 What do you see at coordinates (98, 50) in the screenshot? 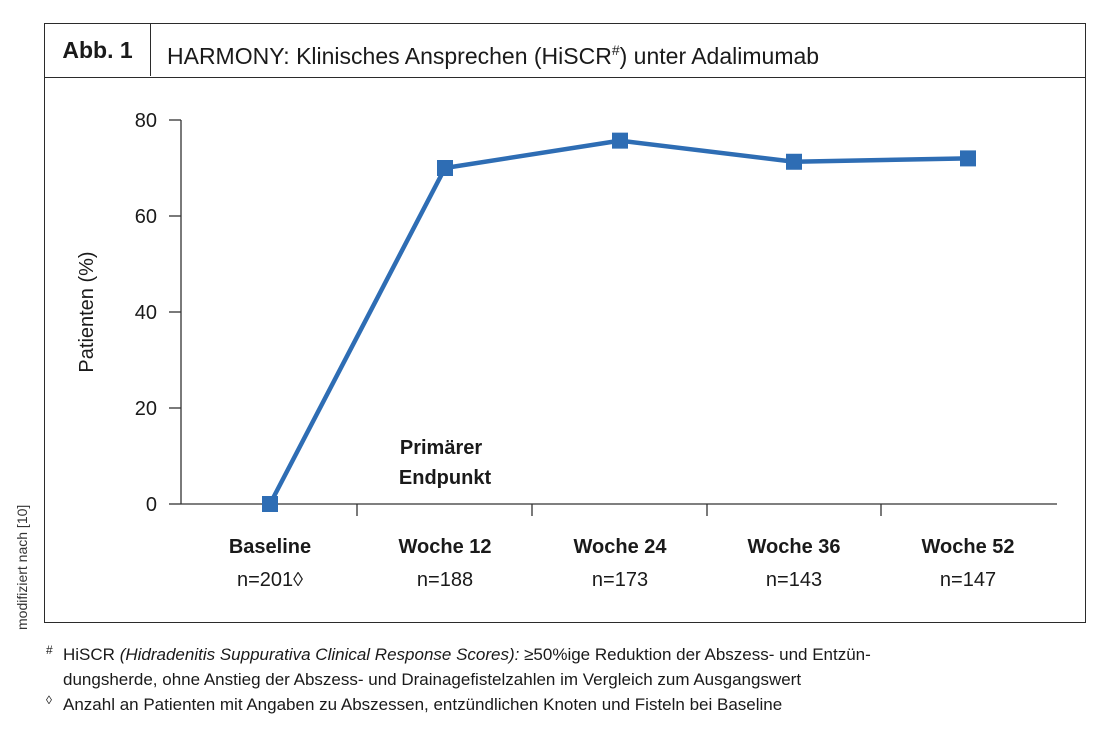
I see `figure-label: Abb. 1` at bounding box center [98, 50].